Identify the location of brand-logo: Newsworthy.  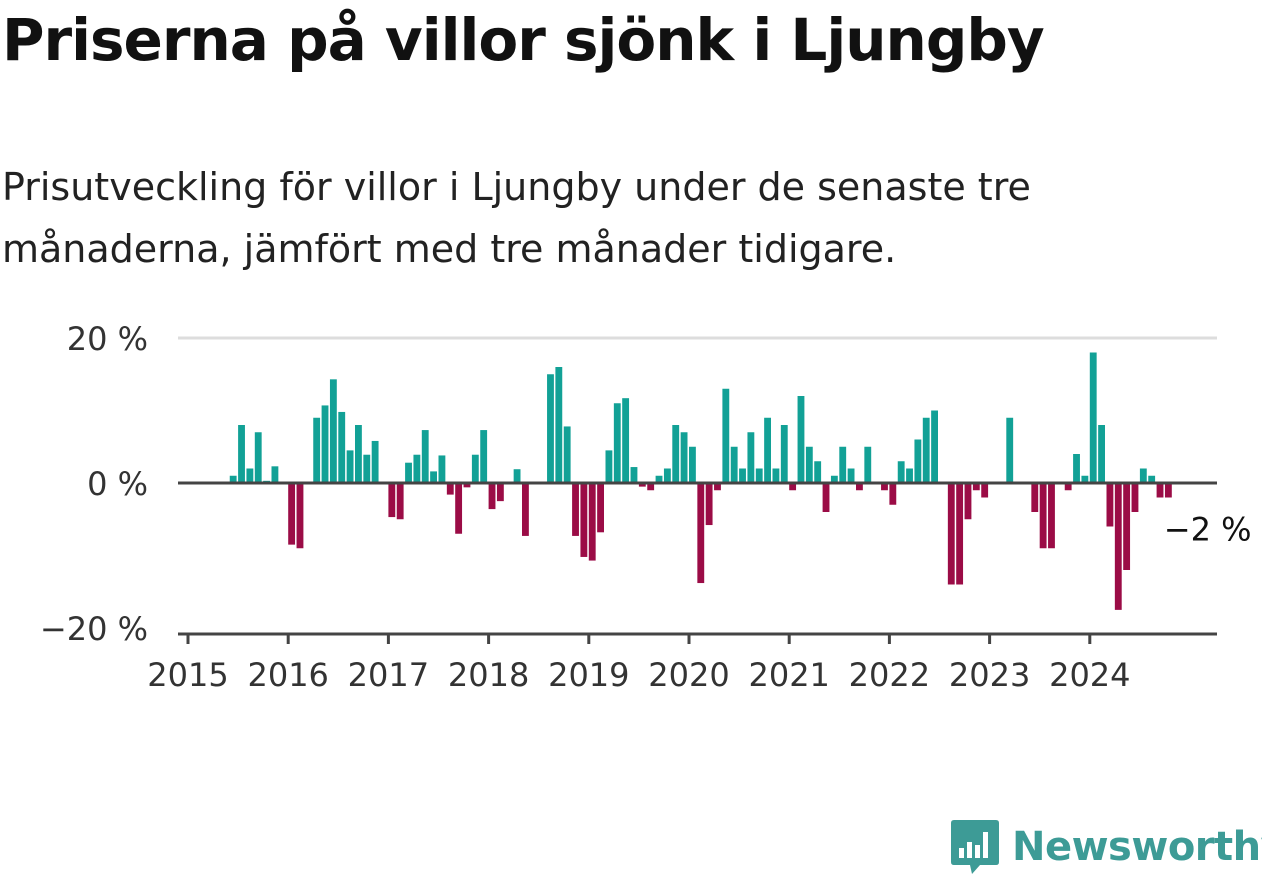
(1106, 847).